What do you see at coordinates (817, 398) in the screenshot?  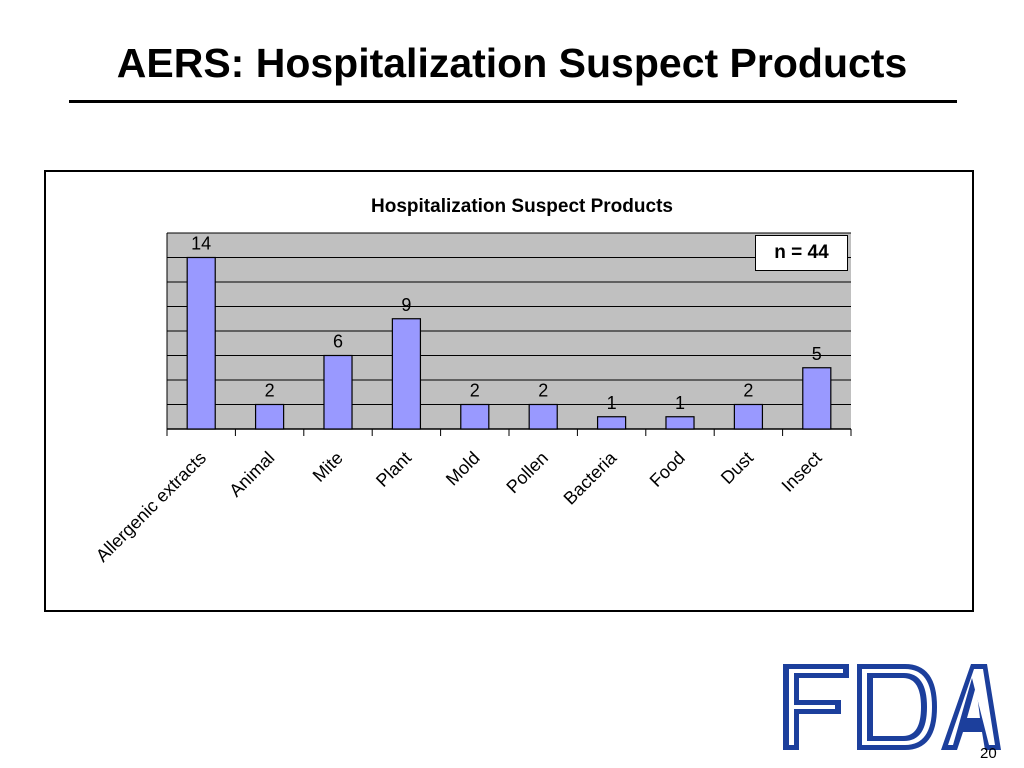 I see `bar-insect` at bounding box center [817, 398].